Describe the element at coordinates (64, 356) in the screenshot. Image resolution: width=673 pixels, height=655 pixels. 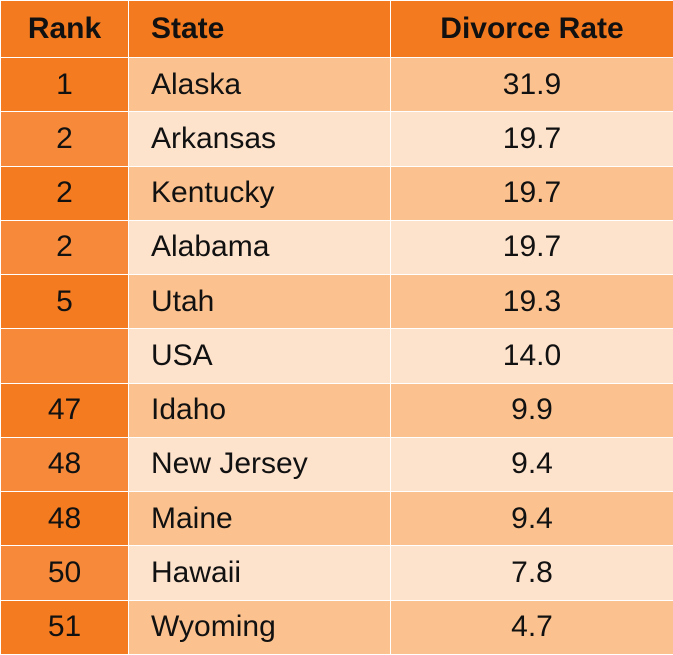
I see `rank-cell` at that location.